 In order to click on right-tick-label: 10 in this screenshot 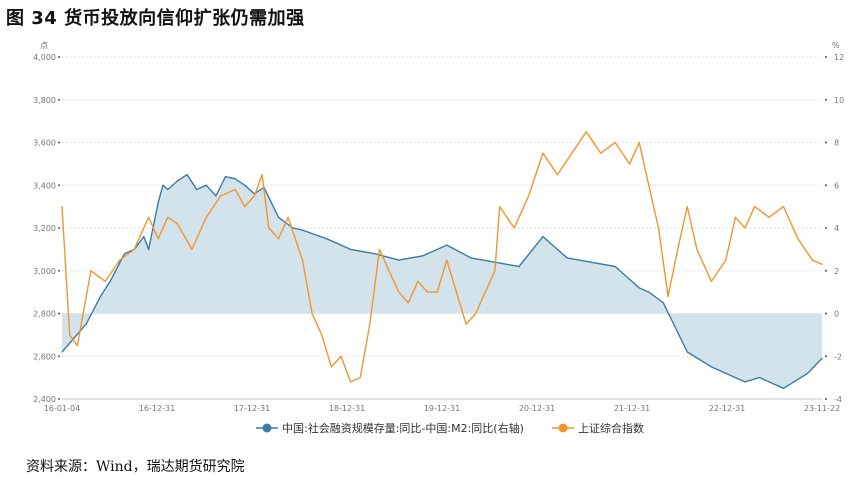, I will do `click(839, 100)`.